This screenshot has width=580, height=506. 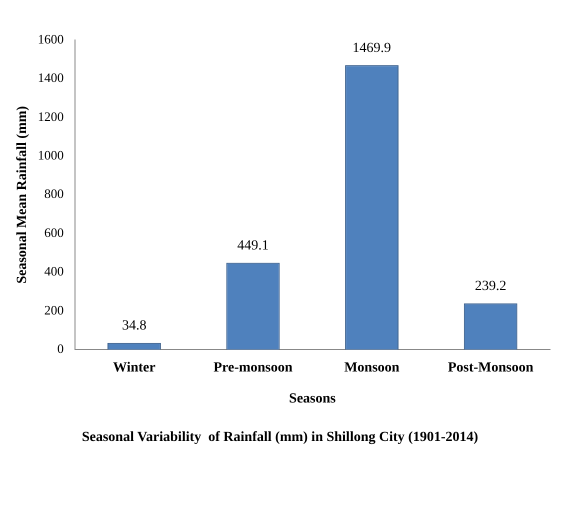 I want to click on x-tick-label: Monsoon, so click(x=372, y=368).